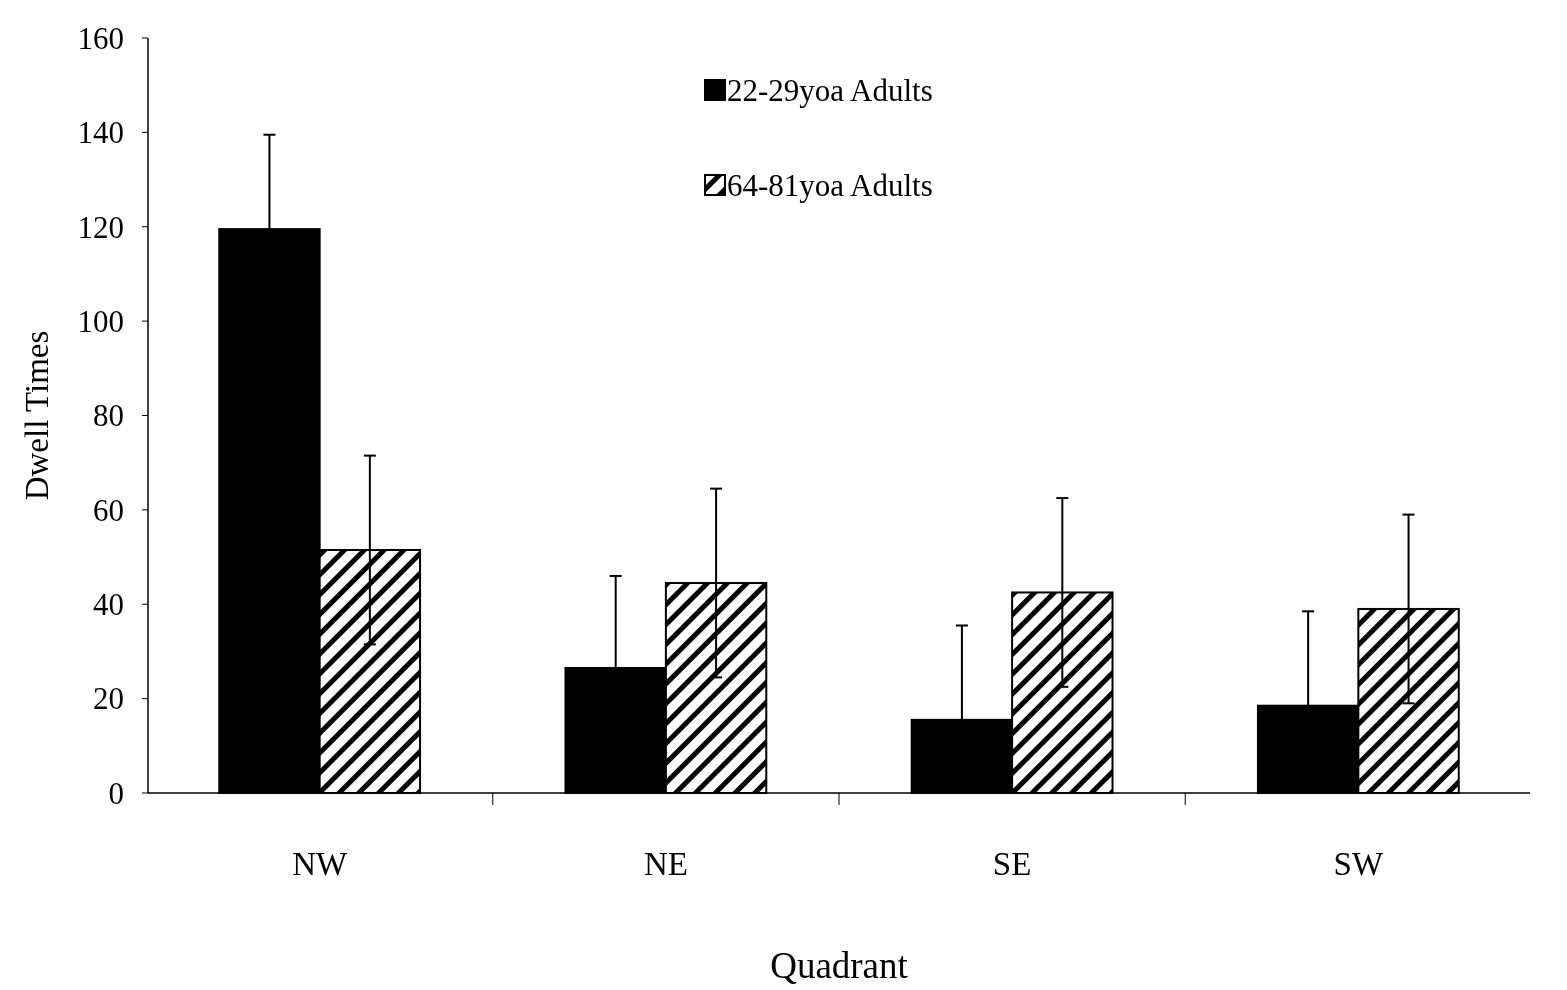 The height and width of the screenshot is (990, 1567). I want to click on x-tick-label: NE, so click(665, 864).